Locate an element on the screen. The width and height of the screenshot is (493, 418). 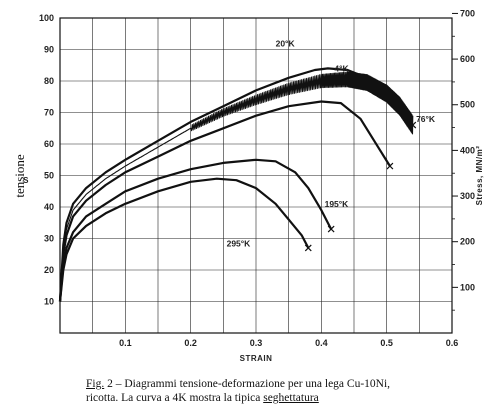
x-tick-label: 0.2 is located at coordinates (190, 343).